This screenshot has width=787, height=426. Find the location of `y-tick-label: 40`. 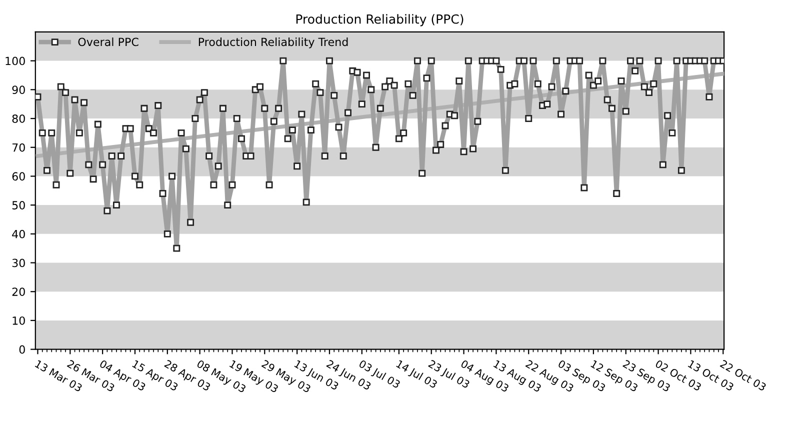

y-tick-label: 40 is located at coordinates (18, 234).